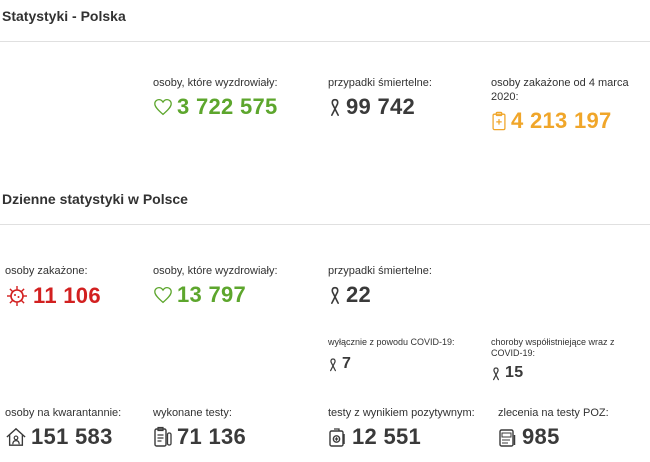 The height and width of the screenshot is (462, 650). I want to click on stat-value: 15, so click(514, 372).